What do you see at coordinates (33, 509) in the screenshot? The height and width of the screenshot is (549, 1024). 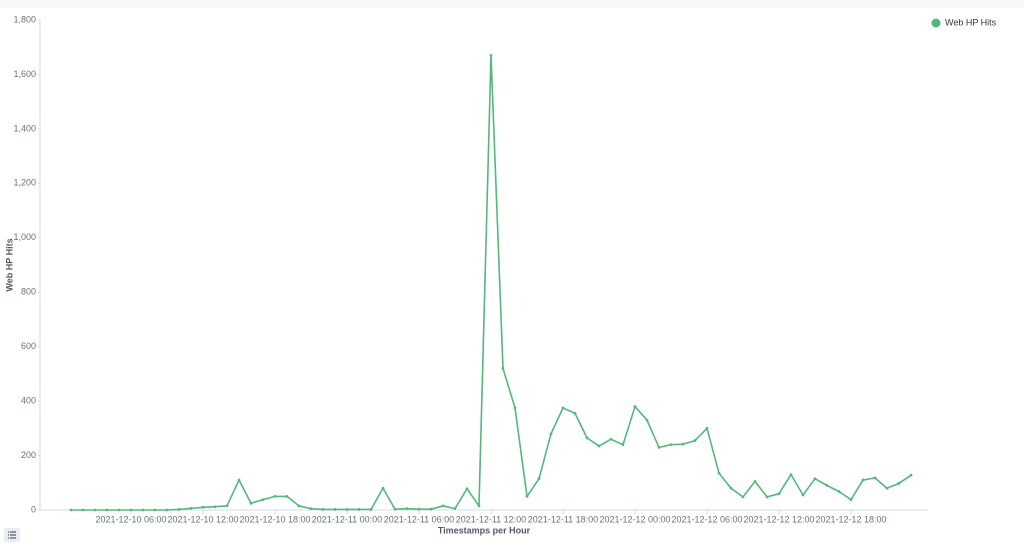 I see `y-tick-label: 0` at bounding box center [33, 509].